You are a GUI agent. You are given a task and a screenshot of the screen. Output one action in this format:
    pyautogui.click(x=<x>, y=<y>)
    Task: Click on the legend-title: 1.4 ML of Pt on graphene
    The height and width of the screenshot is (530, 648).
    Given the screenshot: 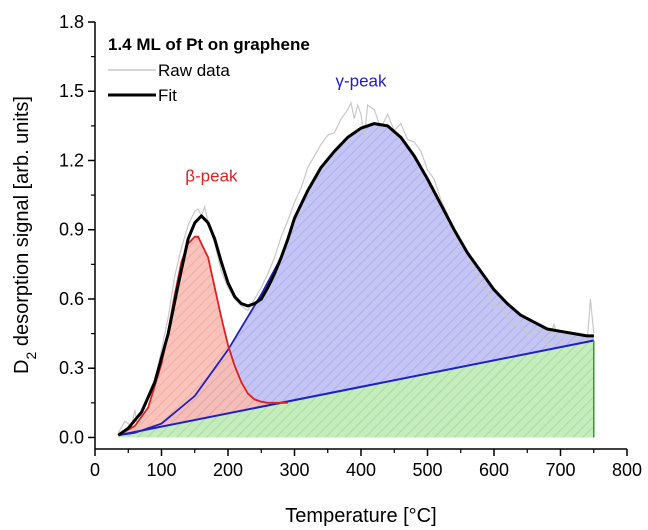 What is the action you would take?
    pyautogui.click(x=209, y=44)
    